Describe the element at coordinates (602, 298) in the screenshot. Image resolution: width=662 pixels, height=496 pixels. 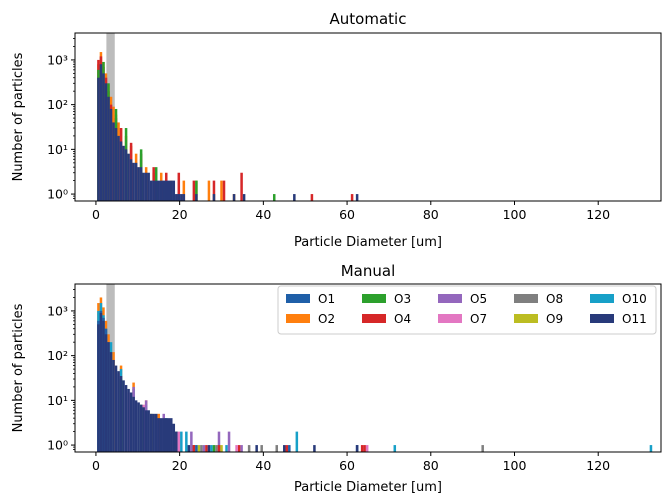
I see `legend-swatch-o10` at that location.